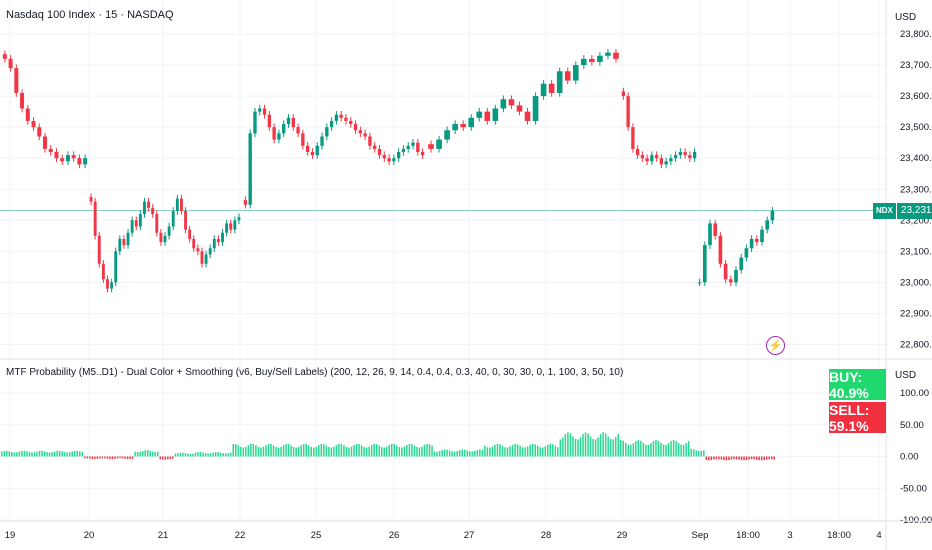 This screenshot has height=550, width=932. What do you see at coordinates (388, 446) in the screenshot?
I see `probability-histogram` at bounding box center [388, 446].